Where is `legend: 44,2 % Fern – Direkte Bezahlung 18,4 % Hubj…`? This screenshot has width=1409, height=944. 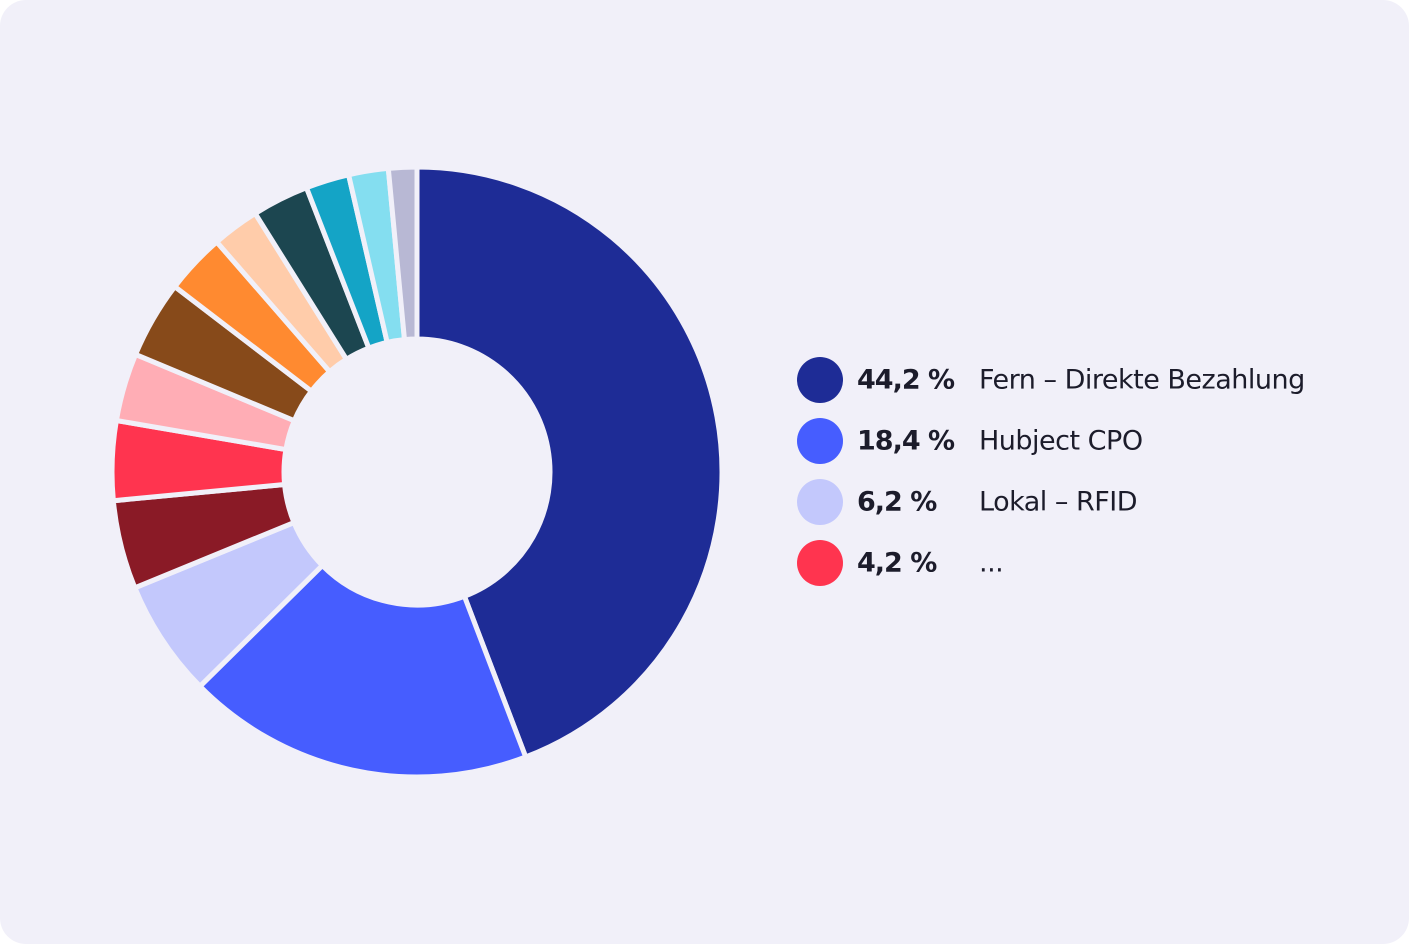
legend: 44,2 % Fern – Direkte Bezahlung 18,4 % Hubj… is located at coordinates (1051, 471).